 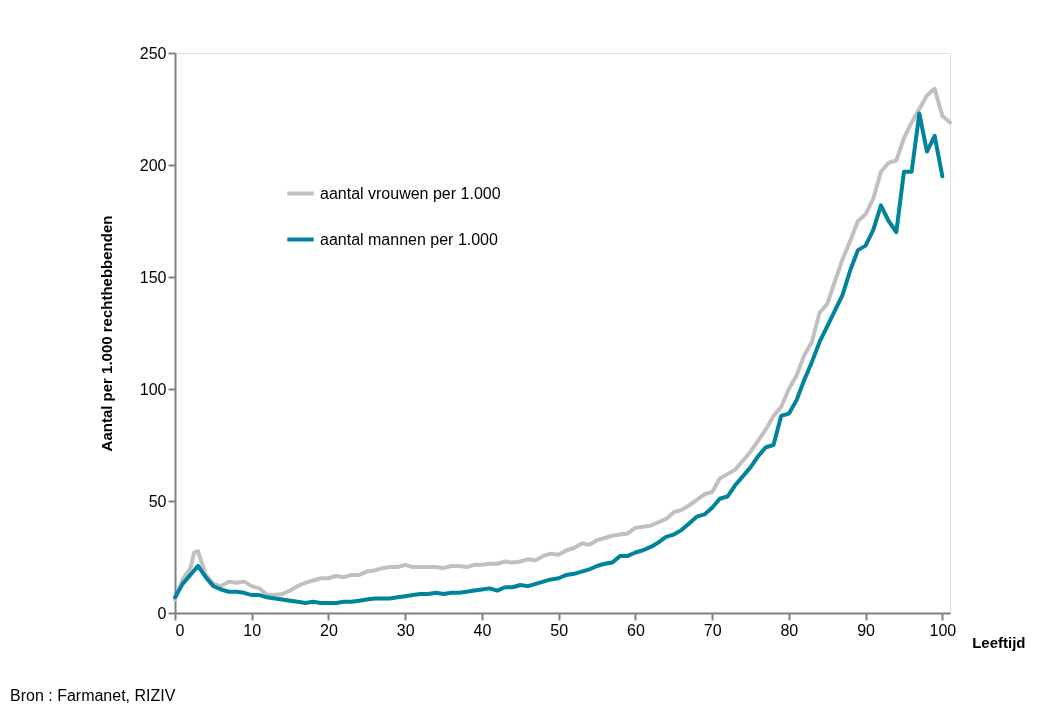 I want to click on x-tick-label: 10, so click(x=252, y=630).